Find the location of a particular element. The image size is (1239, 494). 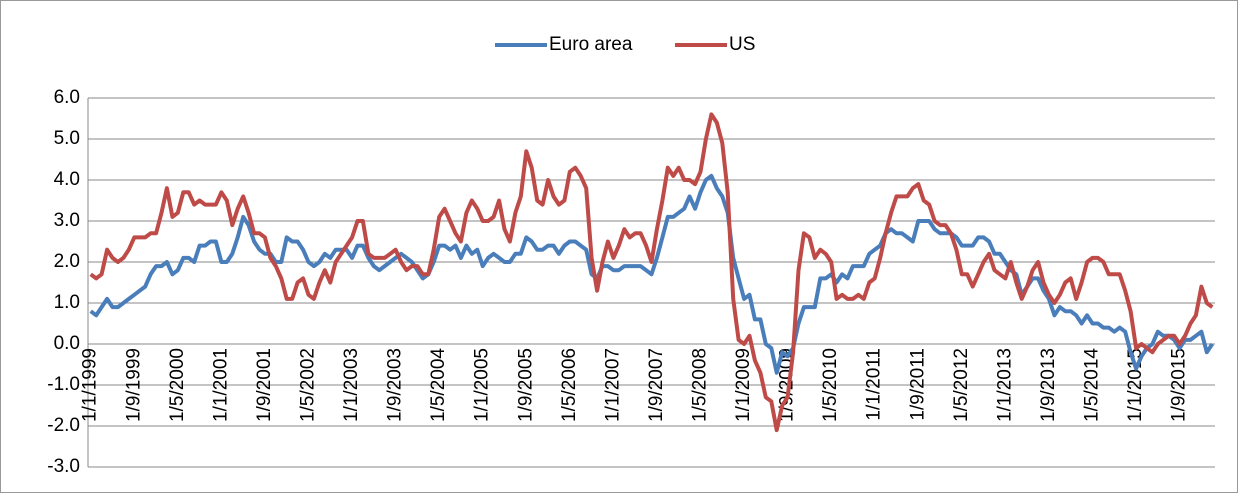

y-tick-label: 3.0 is located at coordinates (67, 220).